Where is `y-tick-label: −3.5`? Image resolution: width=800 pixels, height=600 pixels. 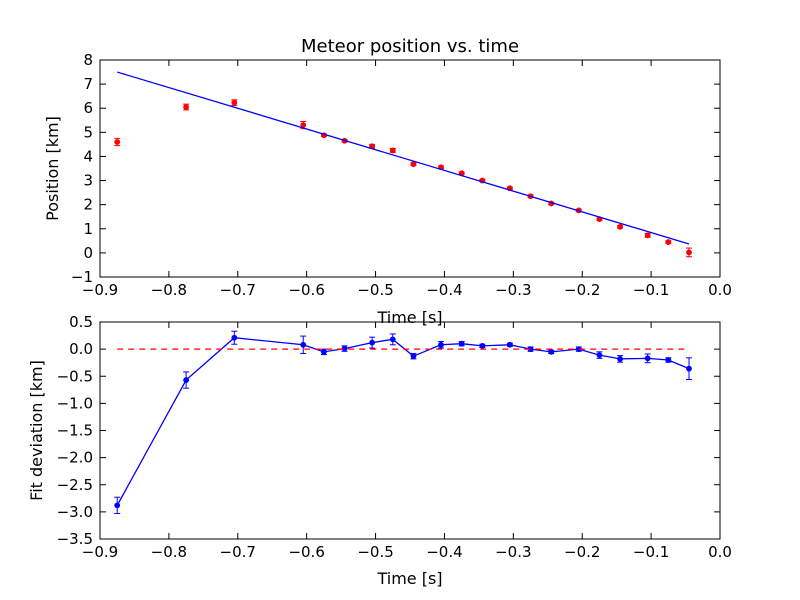 y-tick-label: −3.5 is located at coordinates (75, 539).